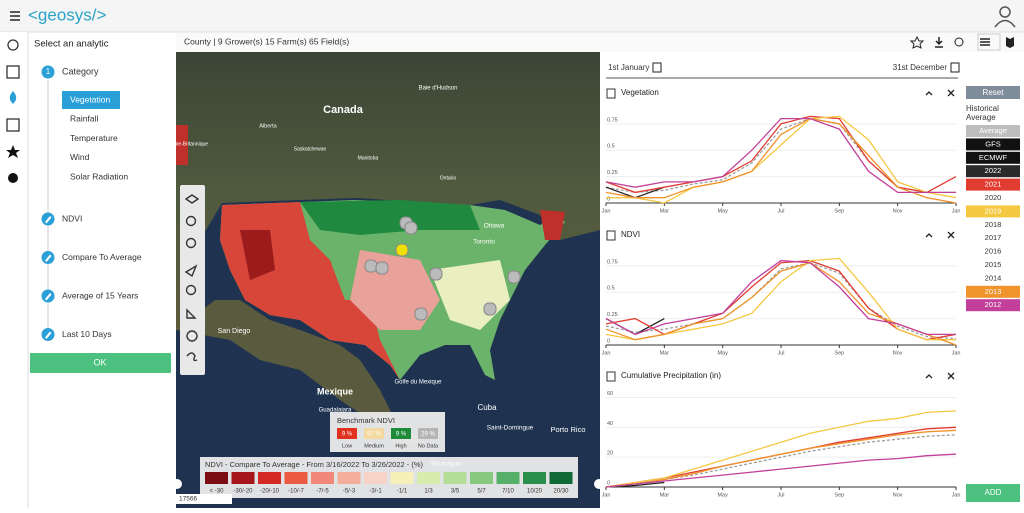 The height and width of the screenshot is (513, 1024). I want to click on reset-button, so click(993, 92).